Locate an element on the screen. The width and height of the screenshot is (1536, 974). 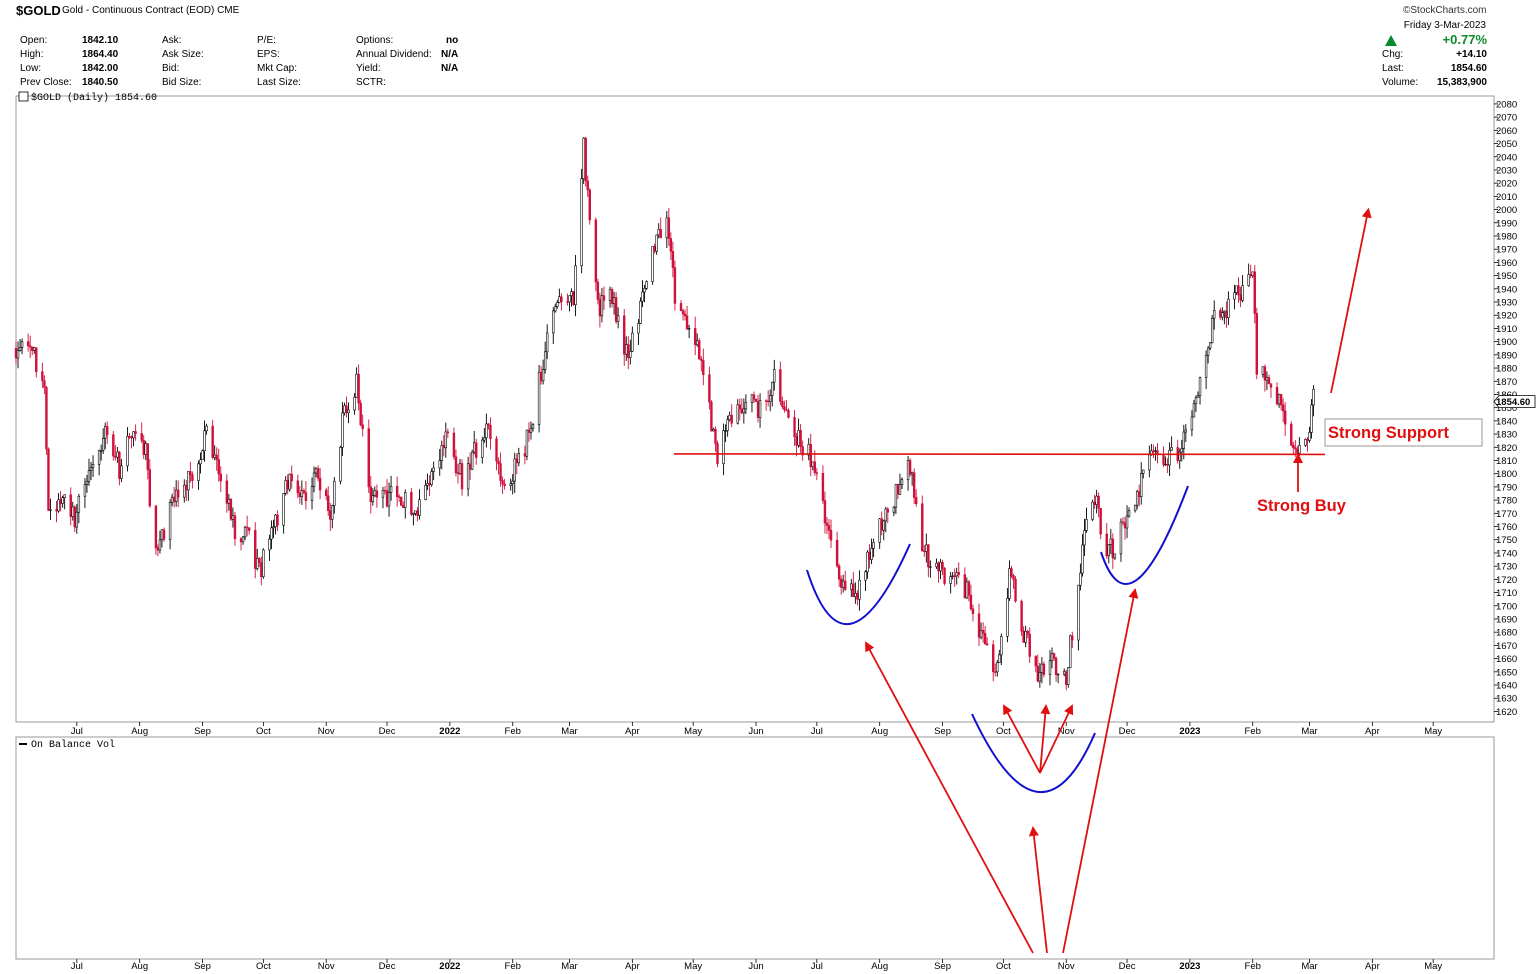
low-label: Low: is located at coordinates (31, 68).